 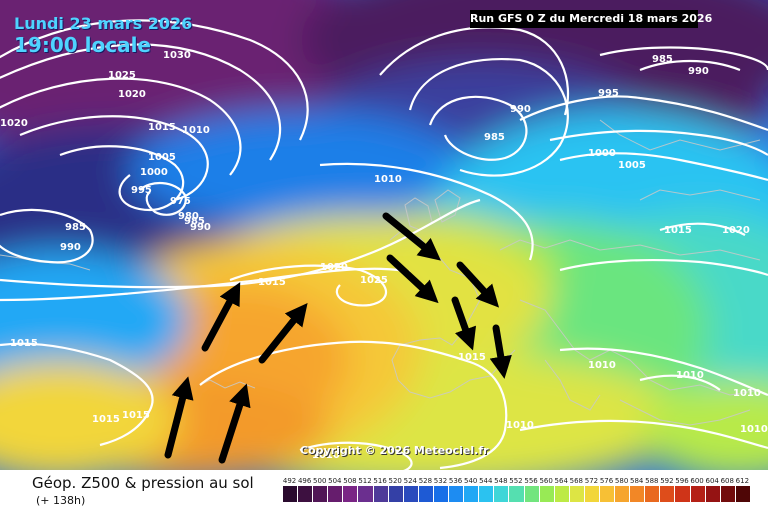 I want to click on scale-step: 600, so click(x=697, y=489).